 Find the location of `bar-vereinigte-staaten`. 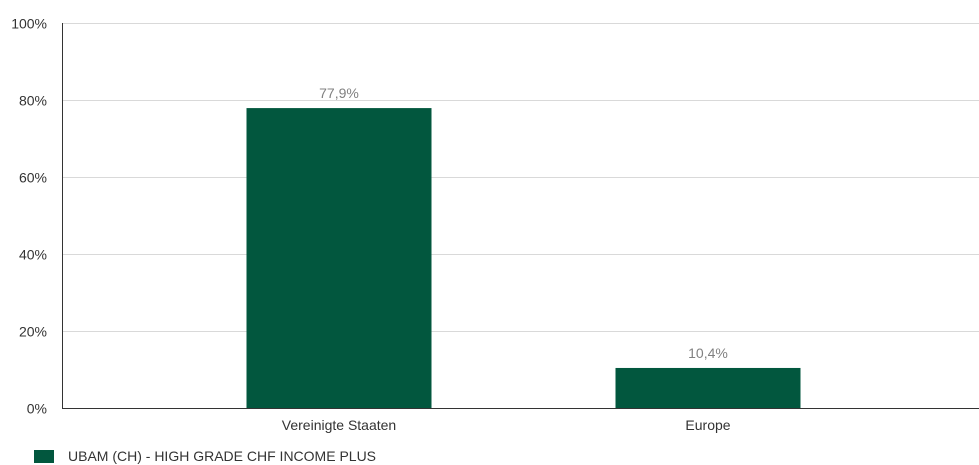

bar-vereinigte-staaten is located at coordinates (339, 258).